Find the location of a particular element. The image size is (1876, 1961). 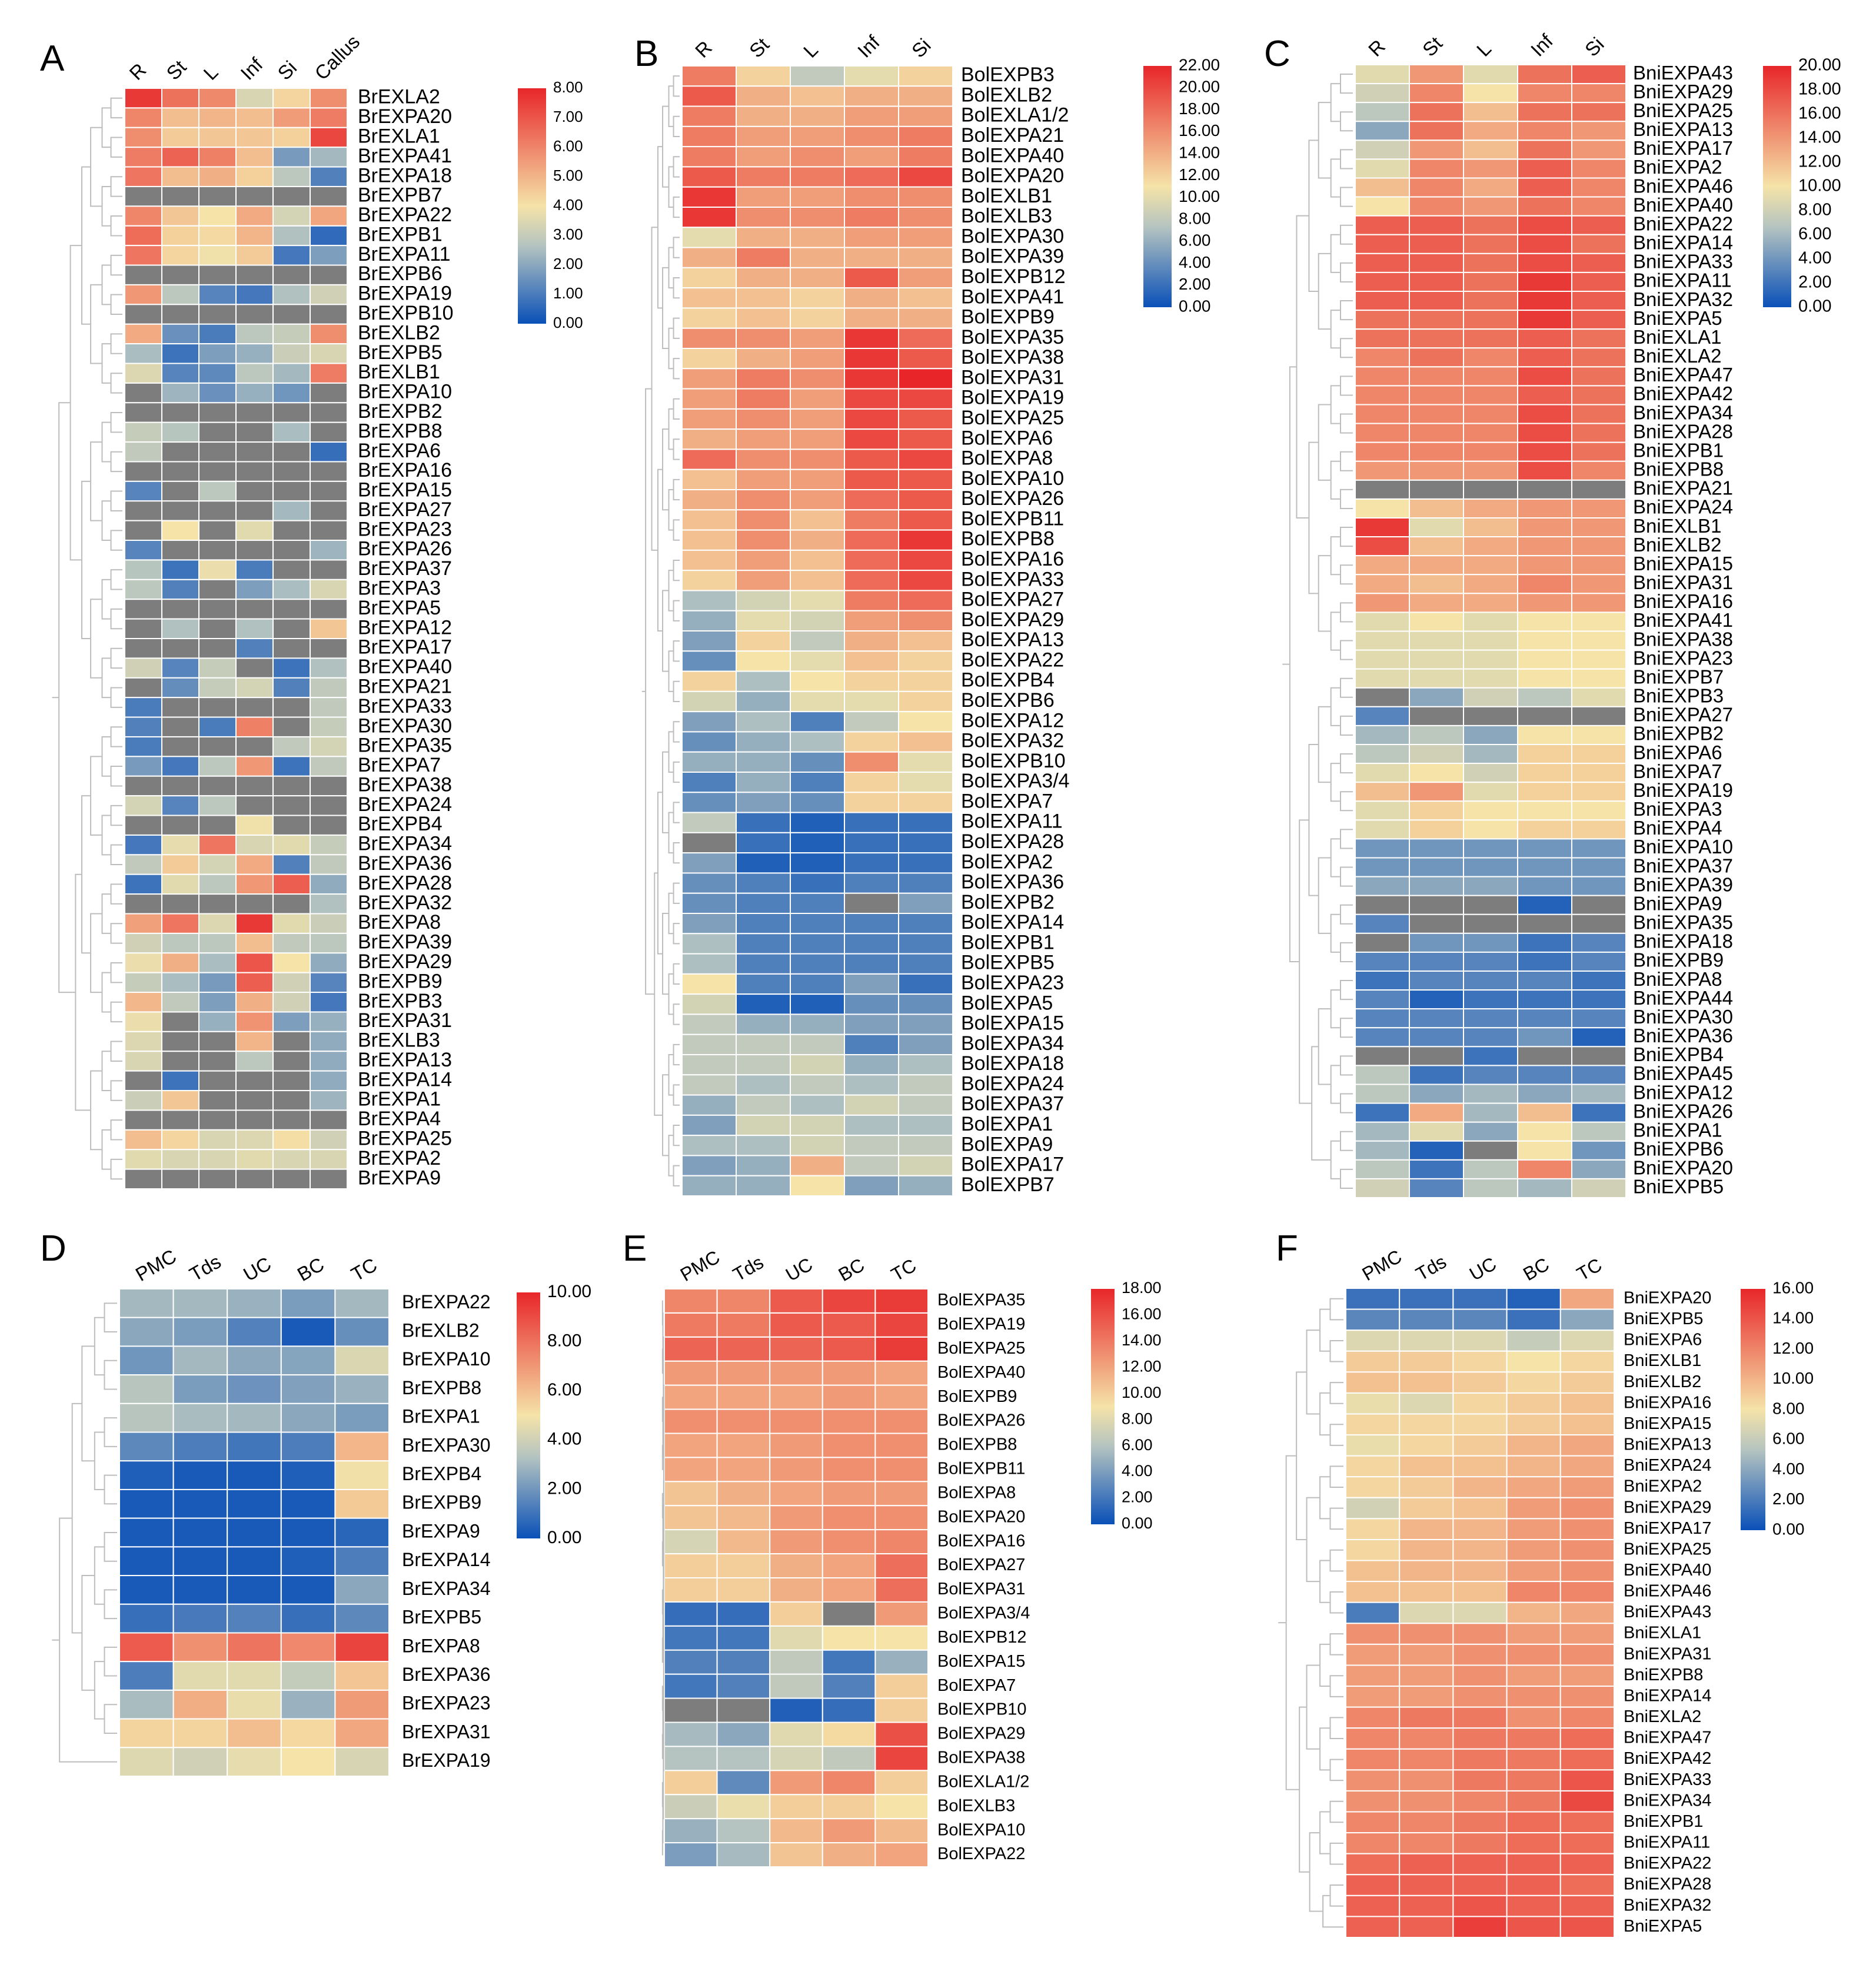

panel-f-cell-BniEXPB5-TC is located at coordinates (1587, 1319).